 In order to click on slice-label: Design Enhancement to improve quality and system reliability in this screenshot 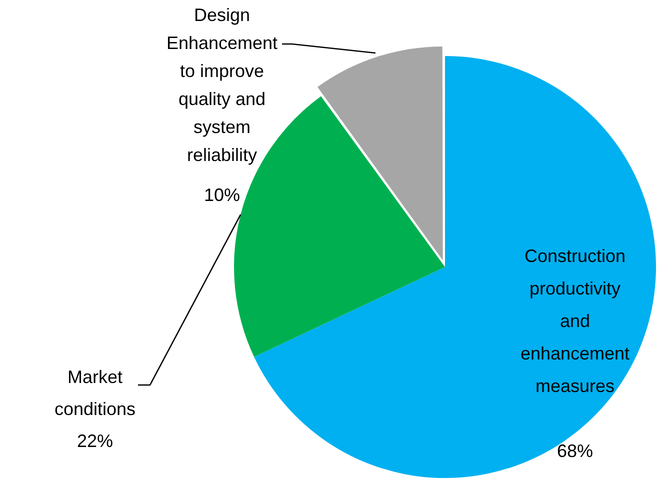, I will do `click(222, 84)`.